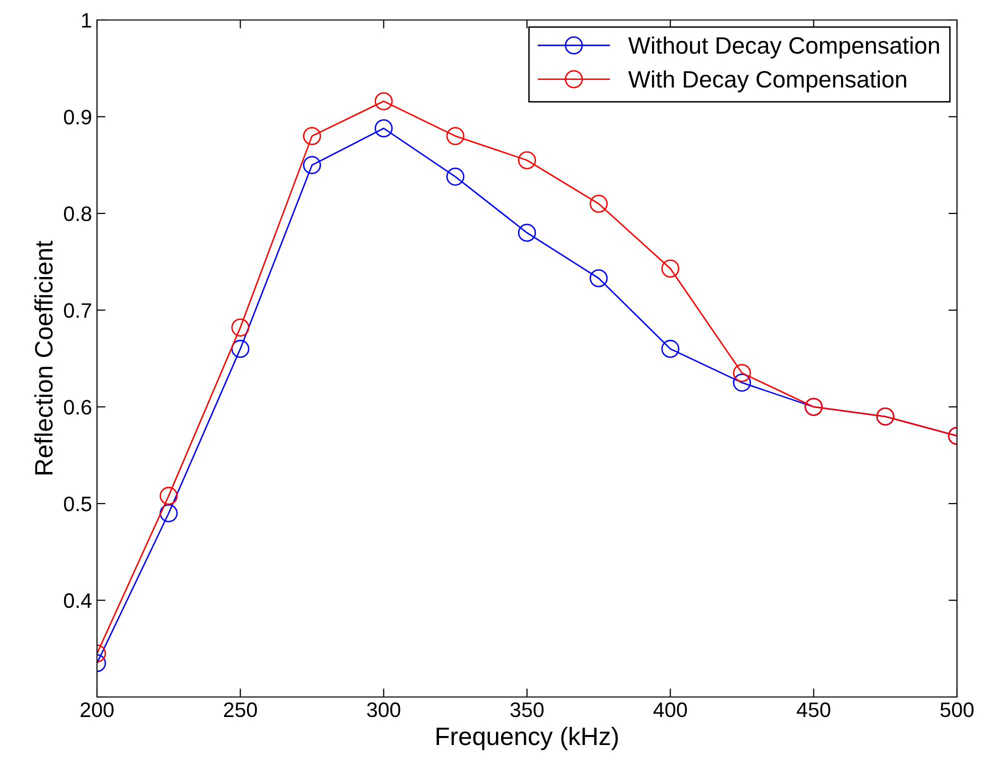 The width and height of the screenshot is (982, 776). Describe the element at coordinates (78, 407) in the screenshot. I see `y-tick-label: 0.6` at that location.